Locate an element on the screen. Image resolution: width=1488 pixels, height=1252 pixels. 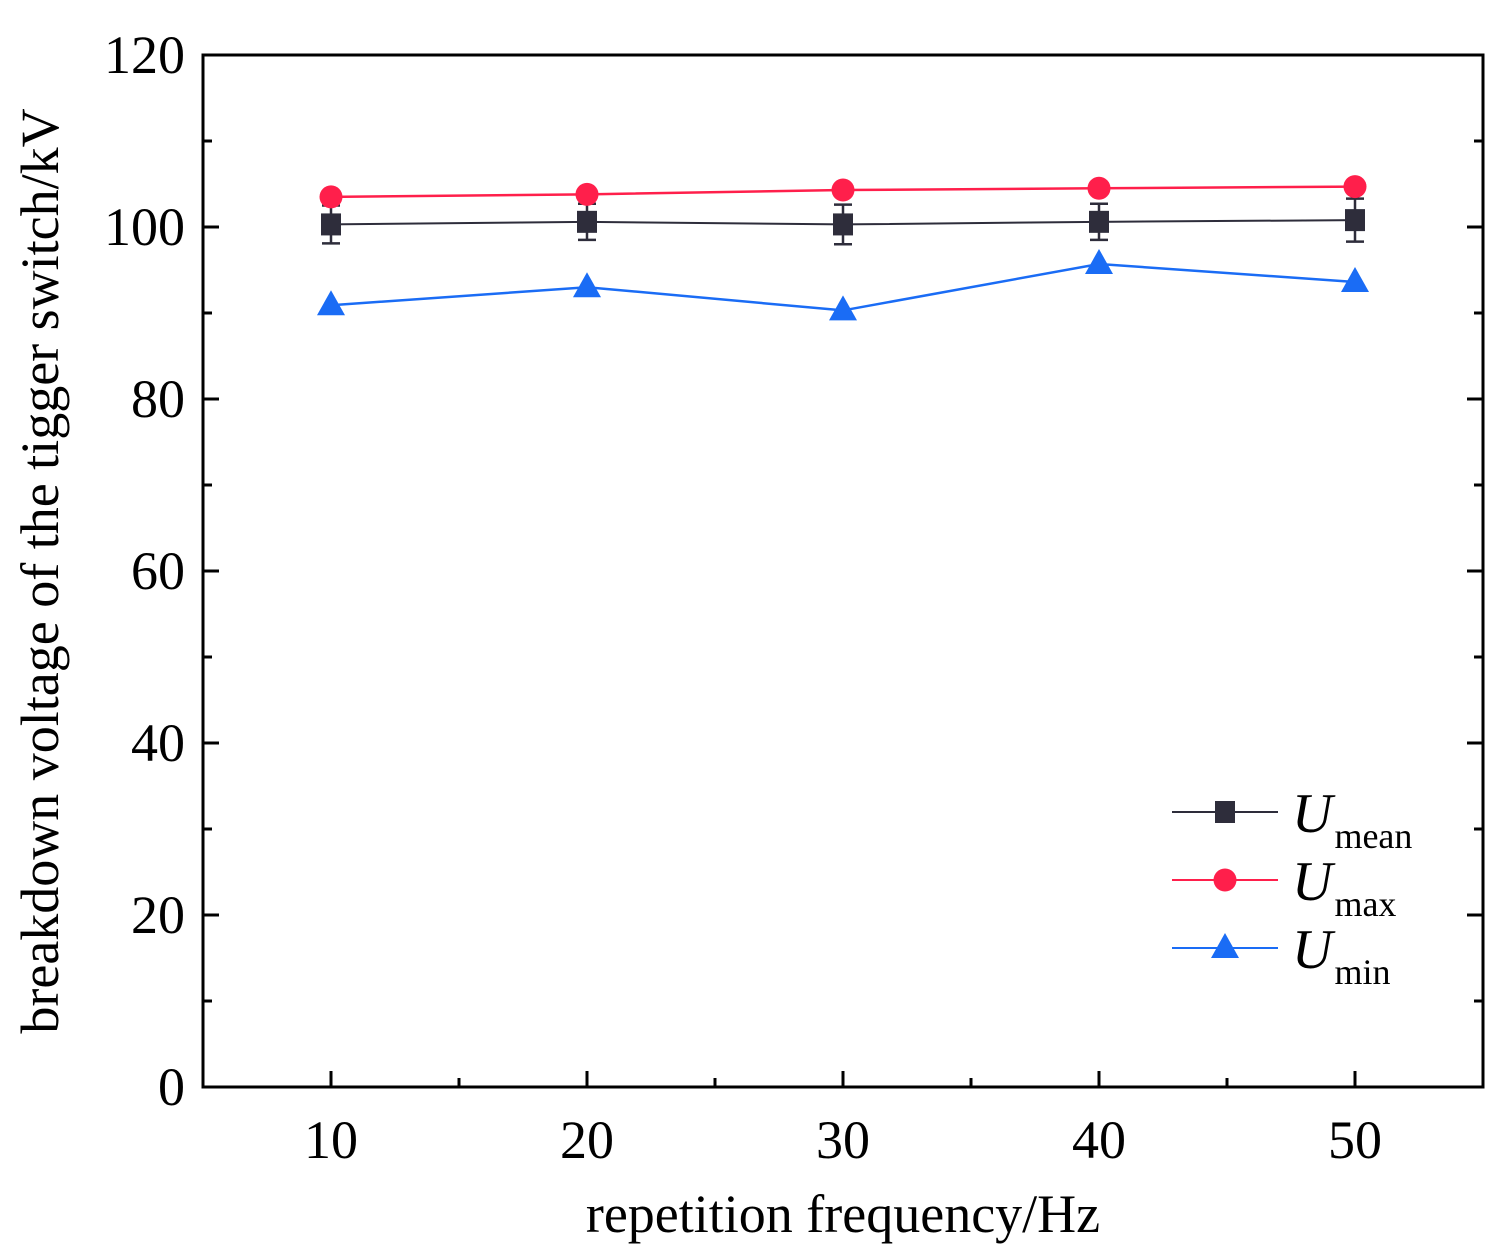
x-tick-label: 40 is located at coordinates (1099, 1140).